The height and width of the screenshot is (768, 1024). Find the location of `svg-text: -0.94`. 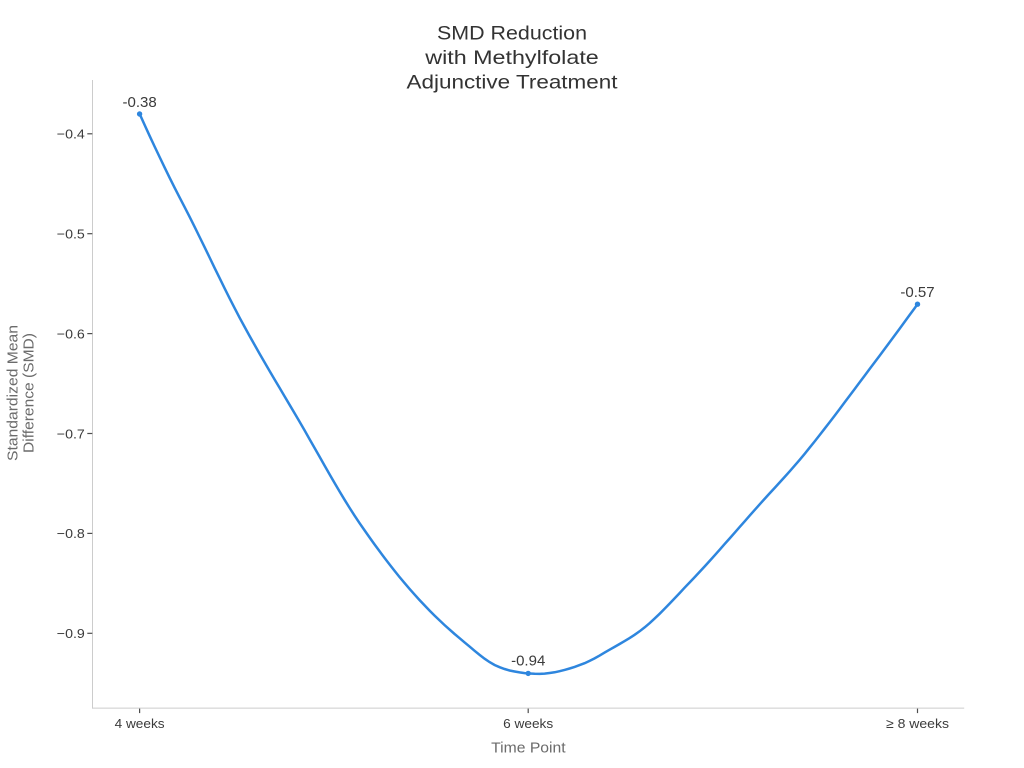

svg-text: -0.94 is located at coordinates (528, 661).